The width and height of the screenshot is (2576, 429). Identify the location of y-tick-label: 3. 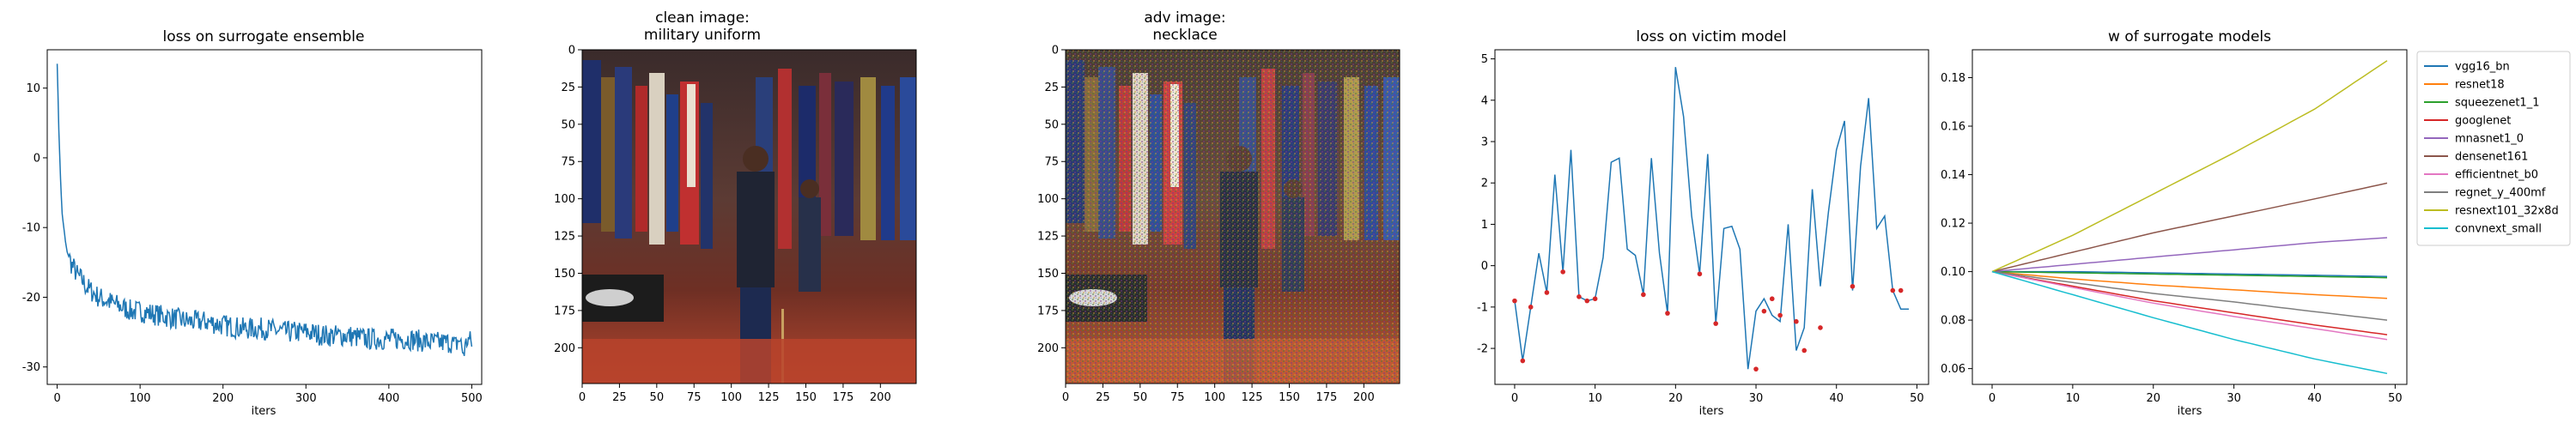
(1484, 142).